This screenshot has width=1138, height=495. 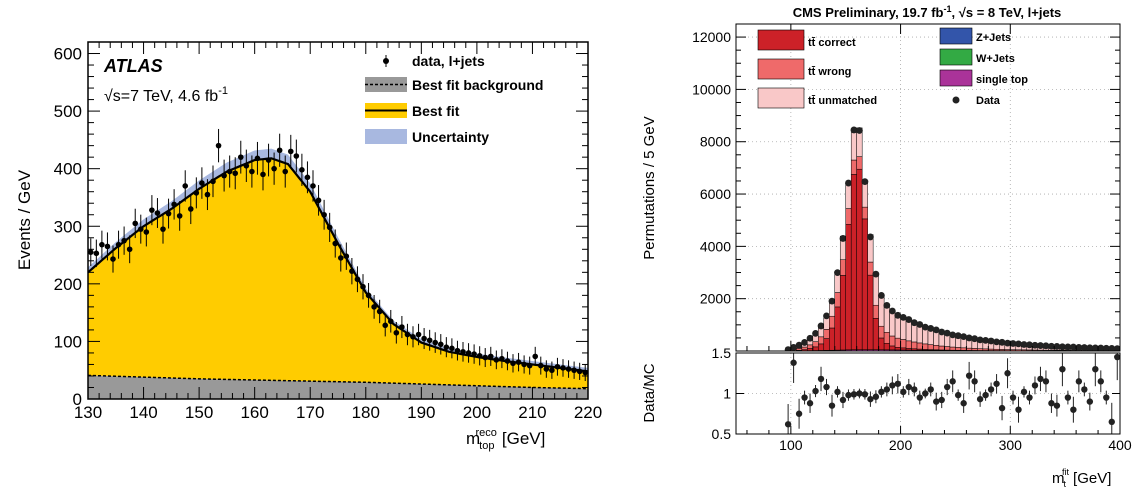 What do you see at coordinates (338, 382) in the screenshot?
I see `background-curve` at bounding box center [338, 382].